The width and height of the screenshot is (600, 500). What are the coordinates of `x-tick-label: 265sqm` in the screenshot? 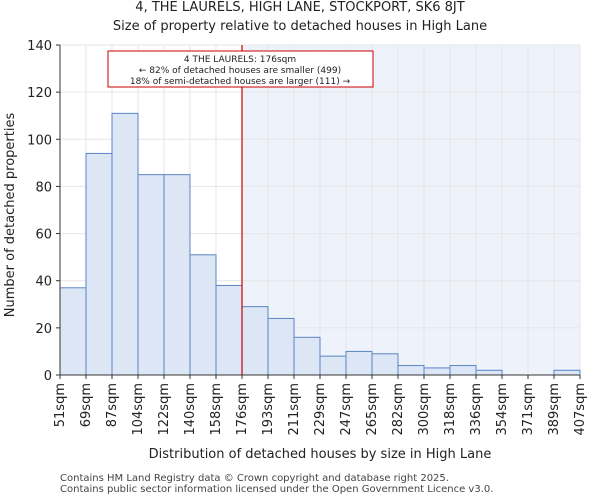 It's located at (372, 409).